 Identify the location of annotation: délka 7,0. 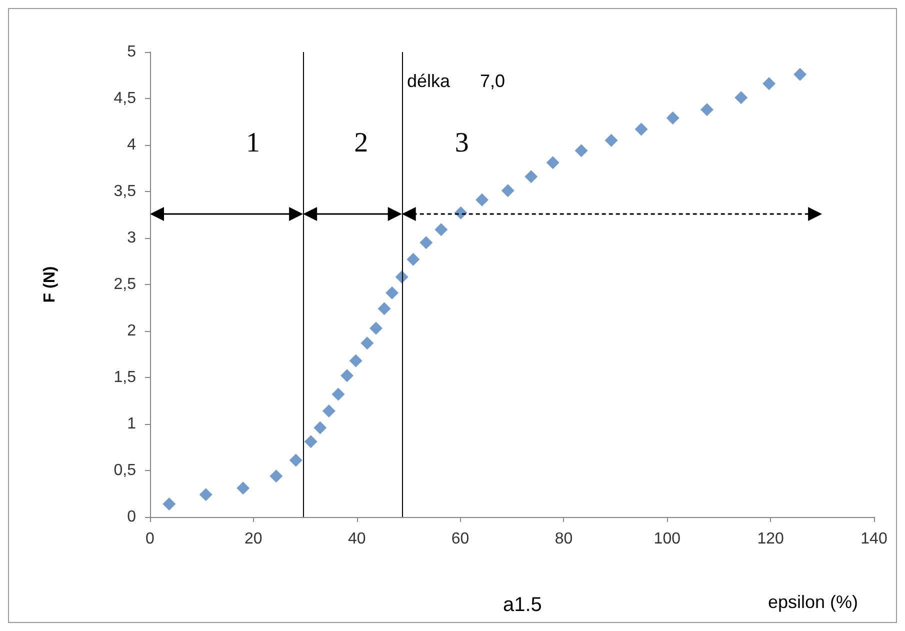
(456, 81).